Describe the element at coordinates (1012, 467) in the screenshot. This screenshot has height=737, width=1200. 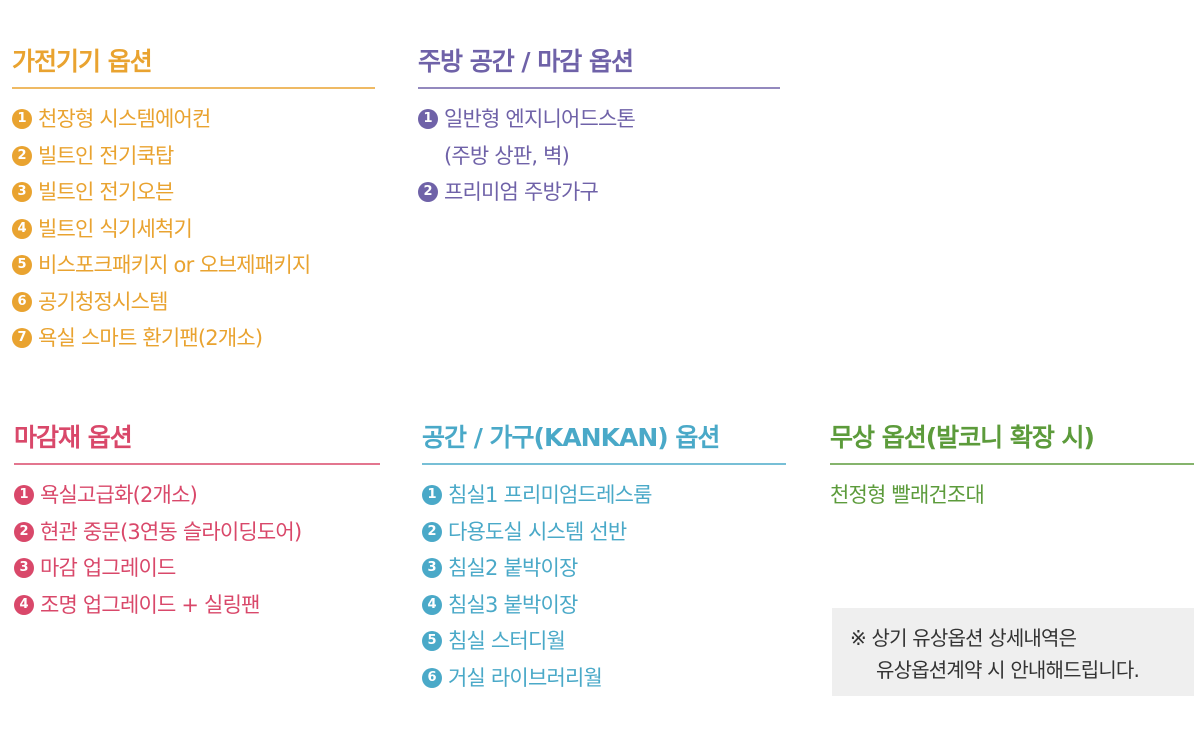
I see `section-free: 무상 옵션(발코니 확장 시) 천정형 빨래건조대` at that location.